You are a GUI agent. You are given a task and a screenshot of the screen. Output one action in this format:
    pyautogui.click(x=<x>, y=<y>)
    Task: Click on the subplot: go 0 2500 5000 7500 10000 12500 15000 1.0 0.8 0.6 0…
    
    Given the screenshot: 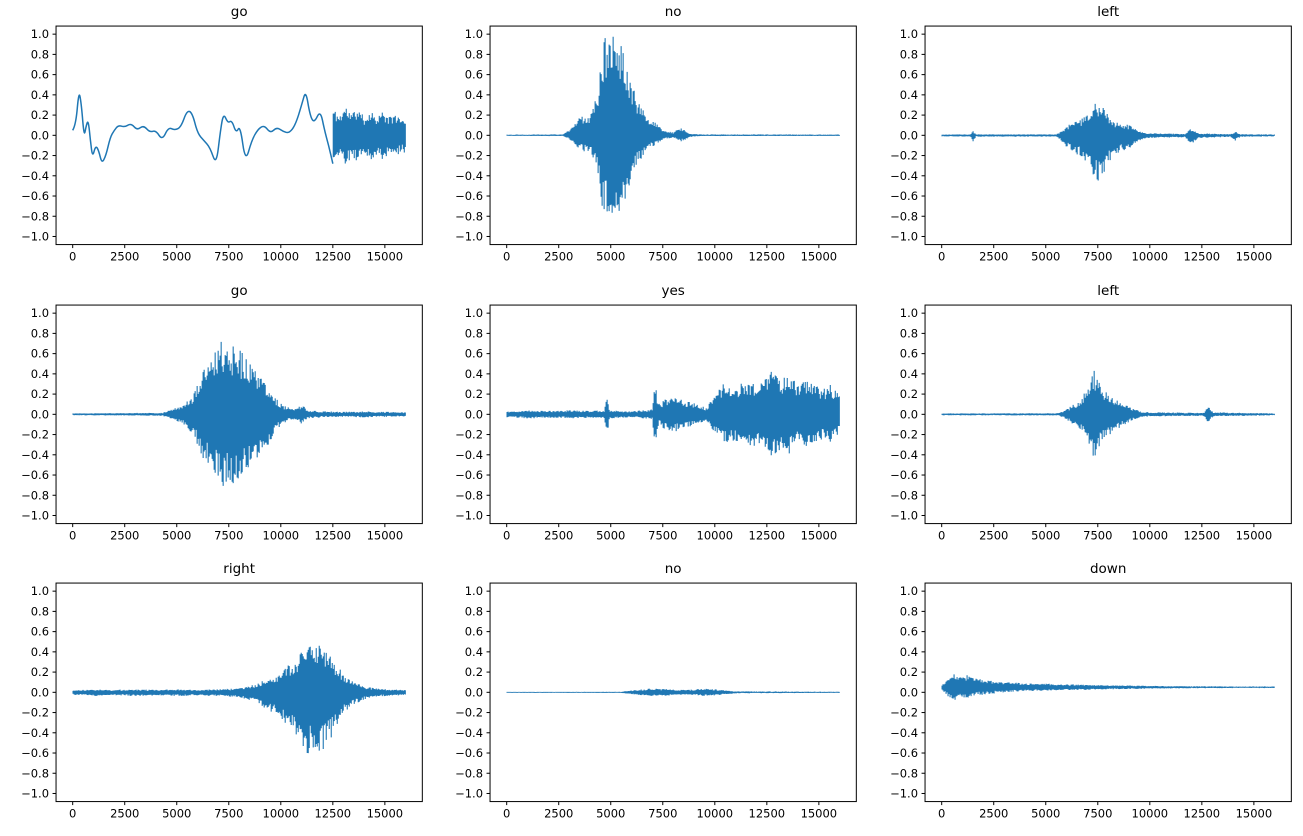 What is the action you would take?
    pyautogui.click(x=217, y=139)
    